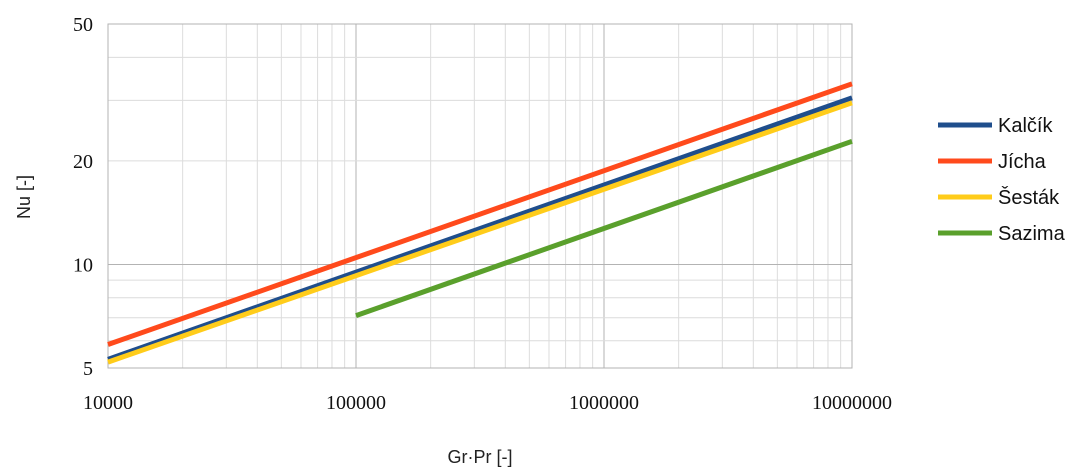 The image size is (1089, 468). I want to click on x-axis-title: Gr·Pr [-], so click(480, 457).